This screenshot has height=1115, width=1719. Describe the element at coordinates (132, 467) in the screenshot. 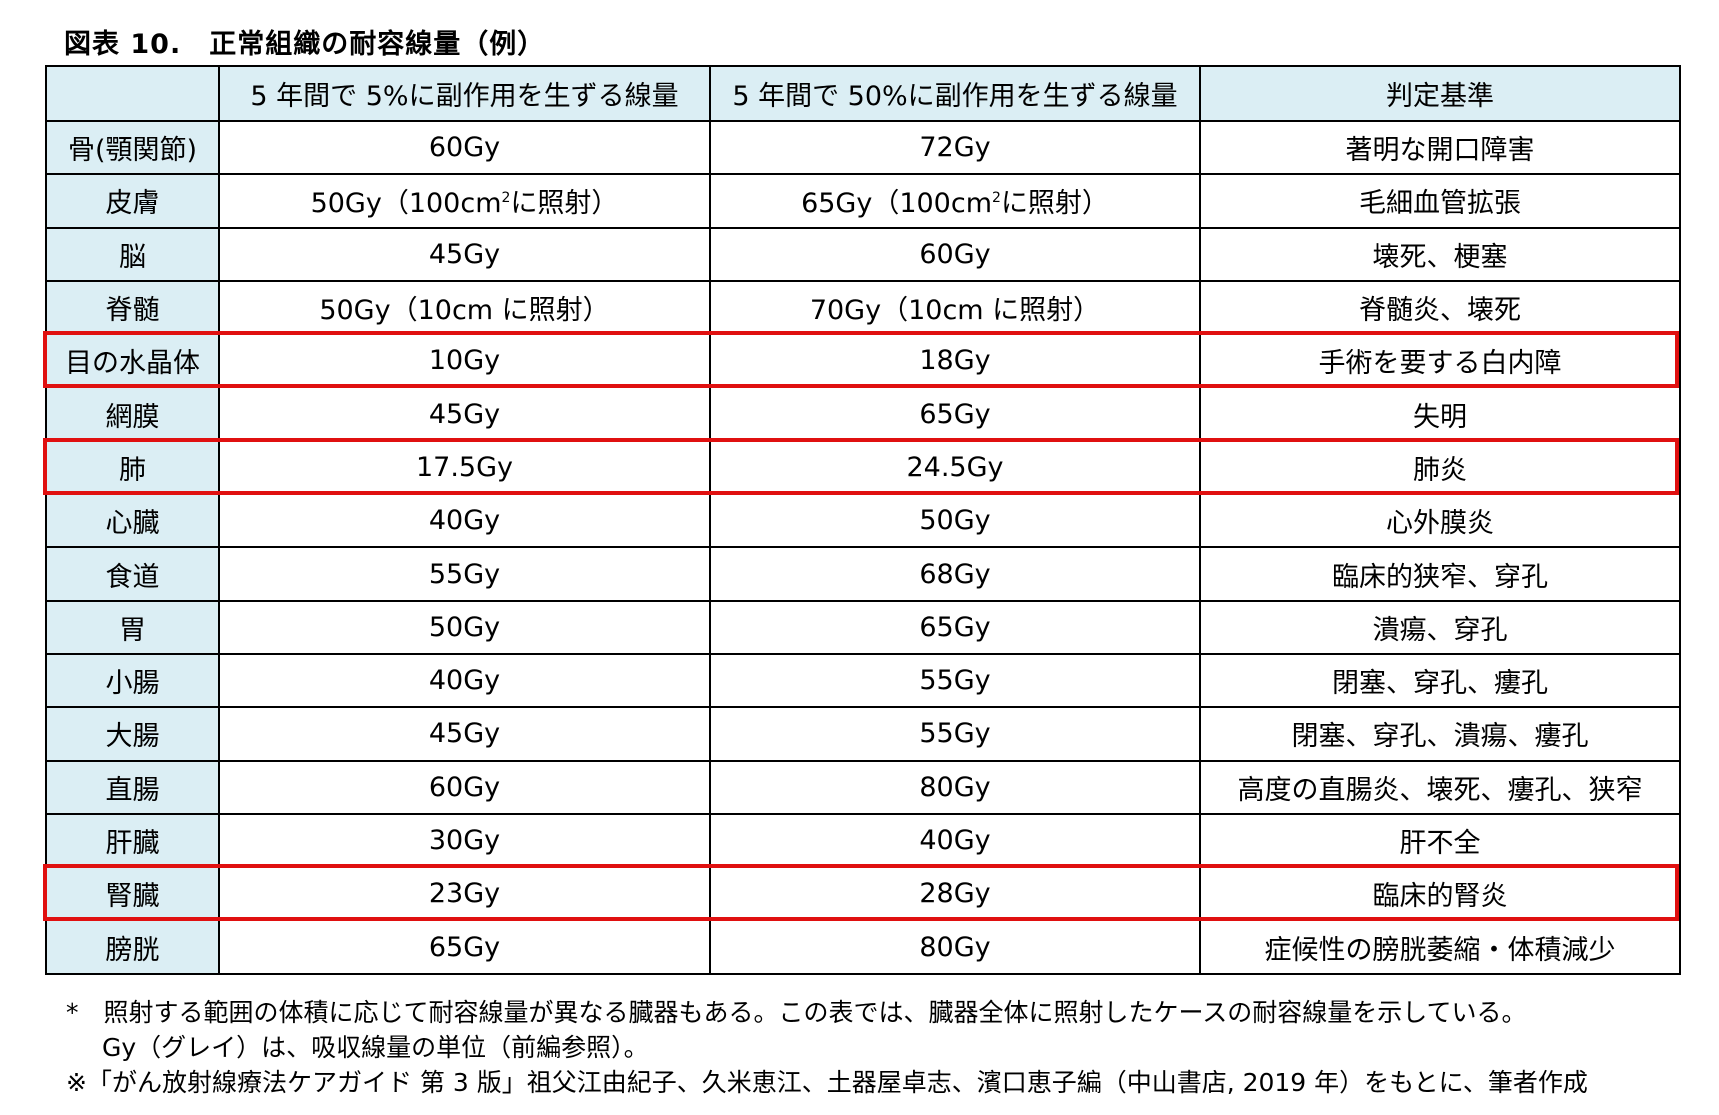

I see `organ-cell: 肺` at that location.